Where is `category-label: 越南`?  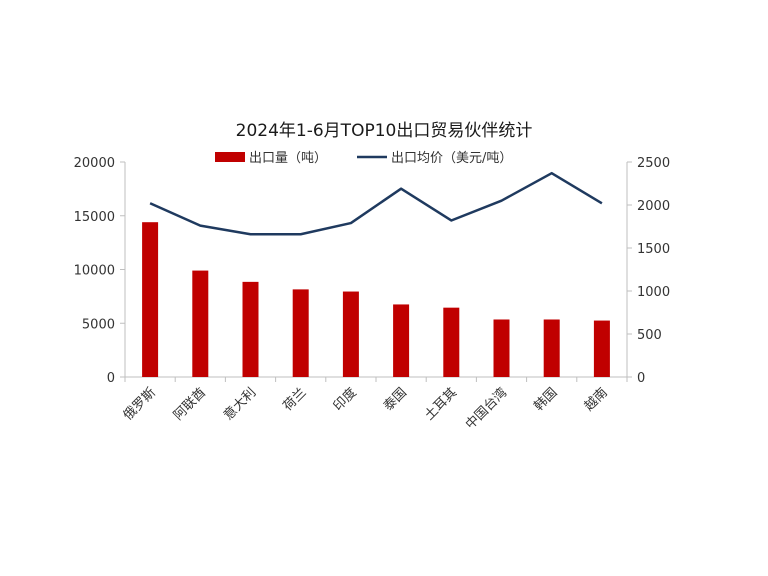
category-label: 越南 is located at coordinates (596, 400).